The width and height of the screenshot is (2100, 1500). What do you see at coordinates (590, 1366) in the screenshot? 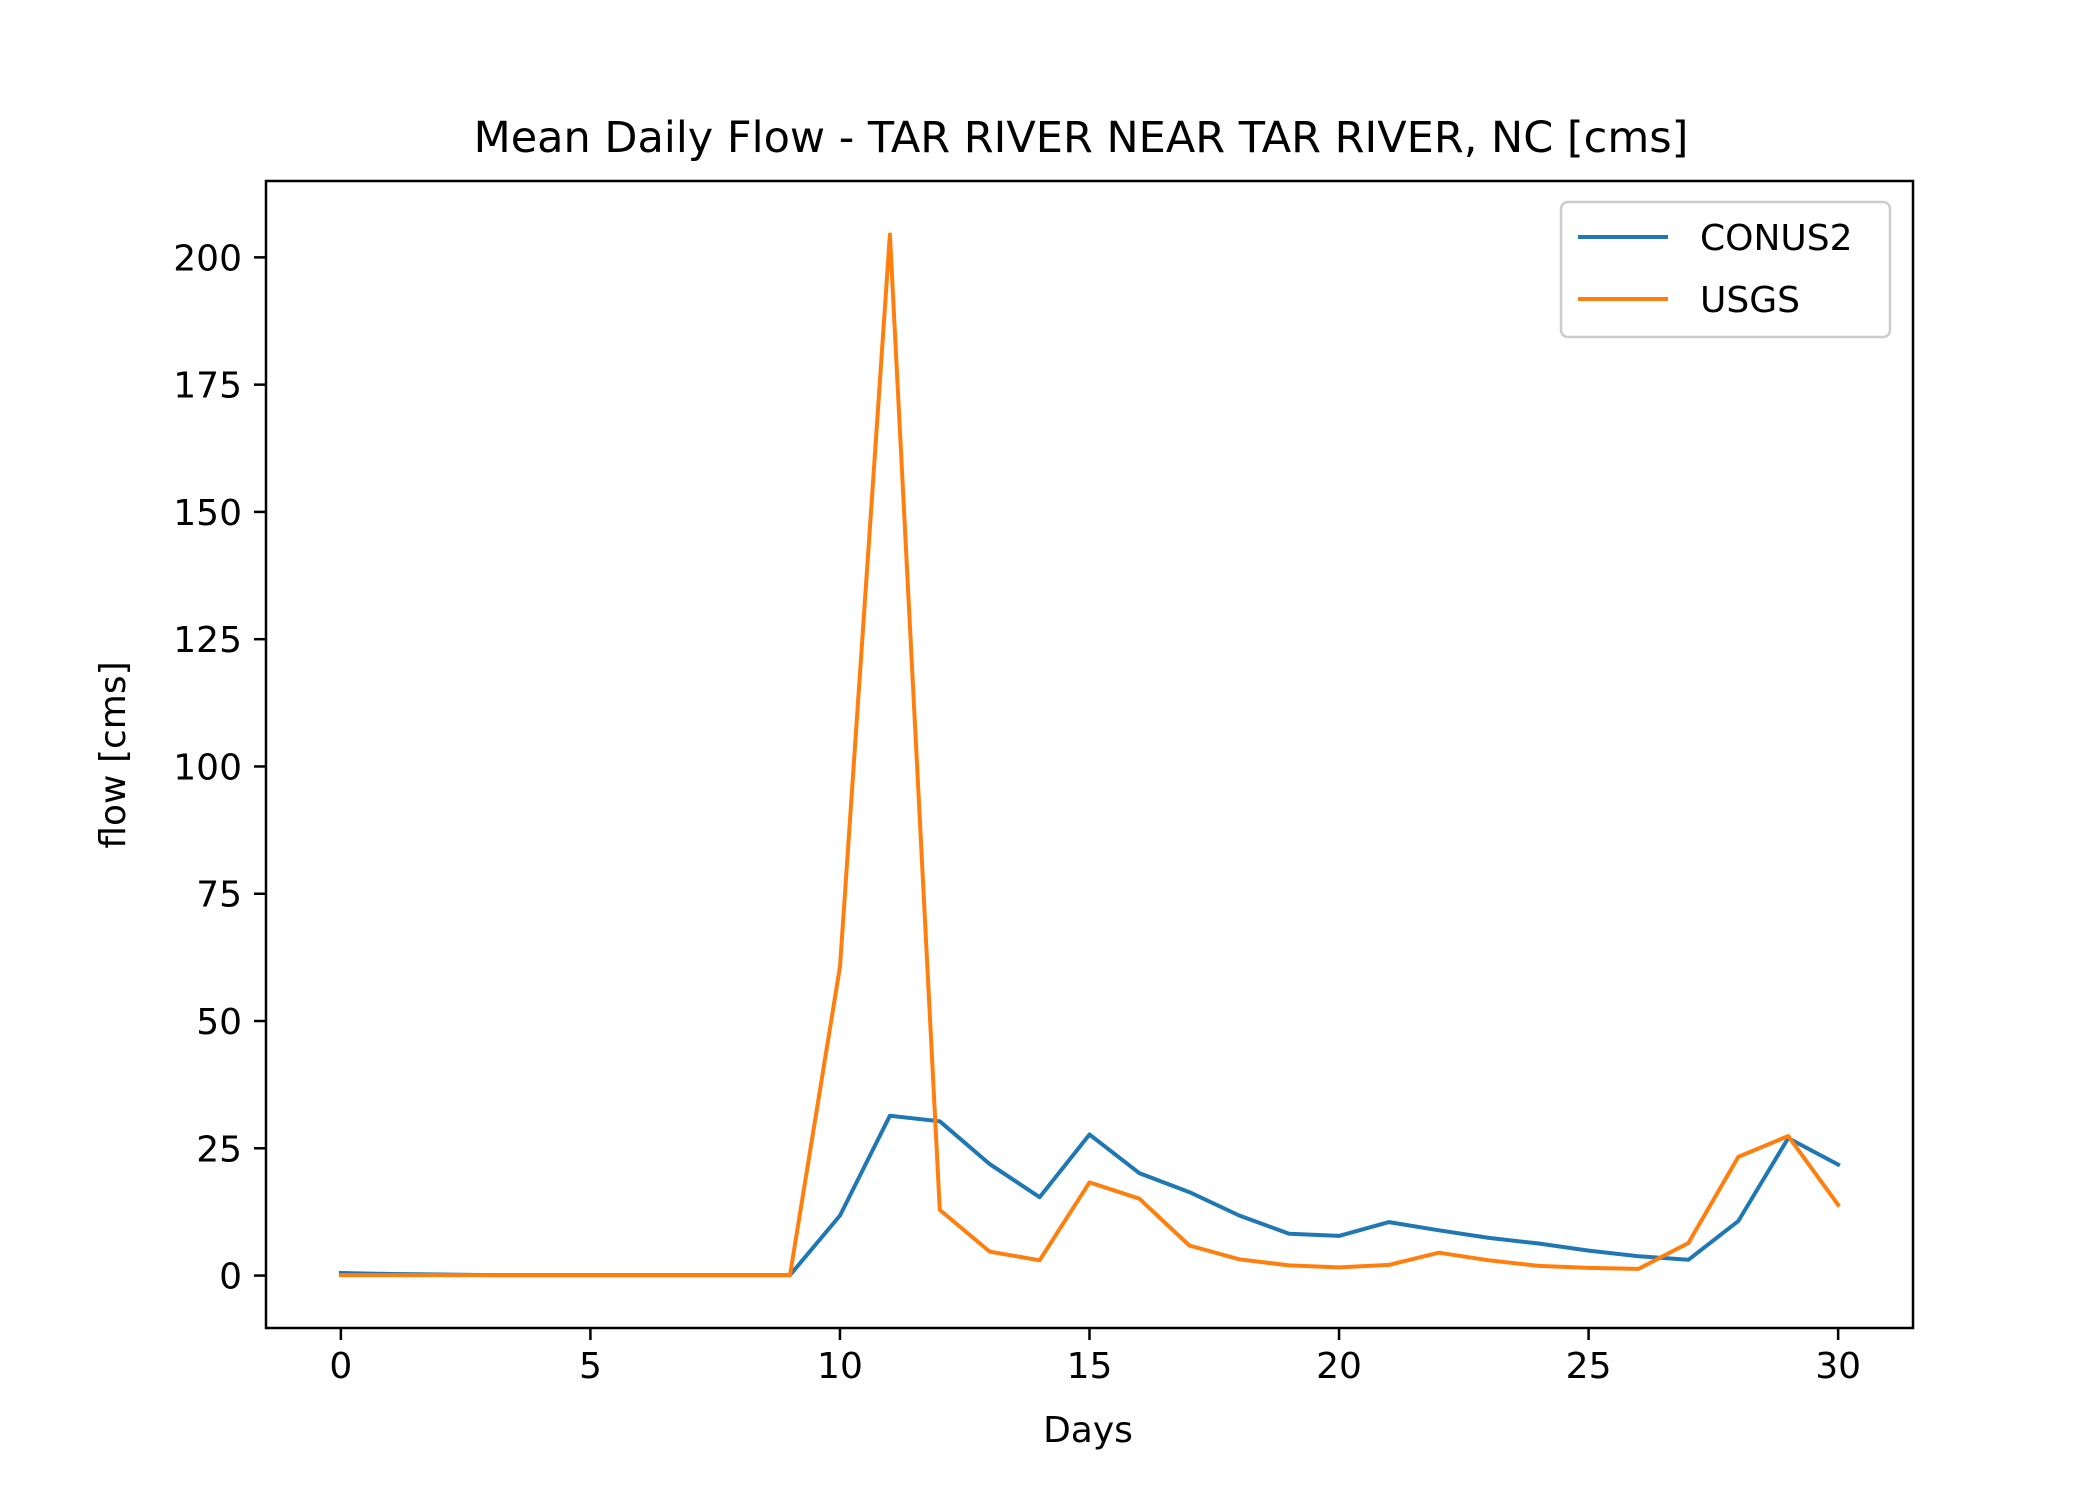
I see `x-tick-label: 5` at bounding box center [590, 1366].